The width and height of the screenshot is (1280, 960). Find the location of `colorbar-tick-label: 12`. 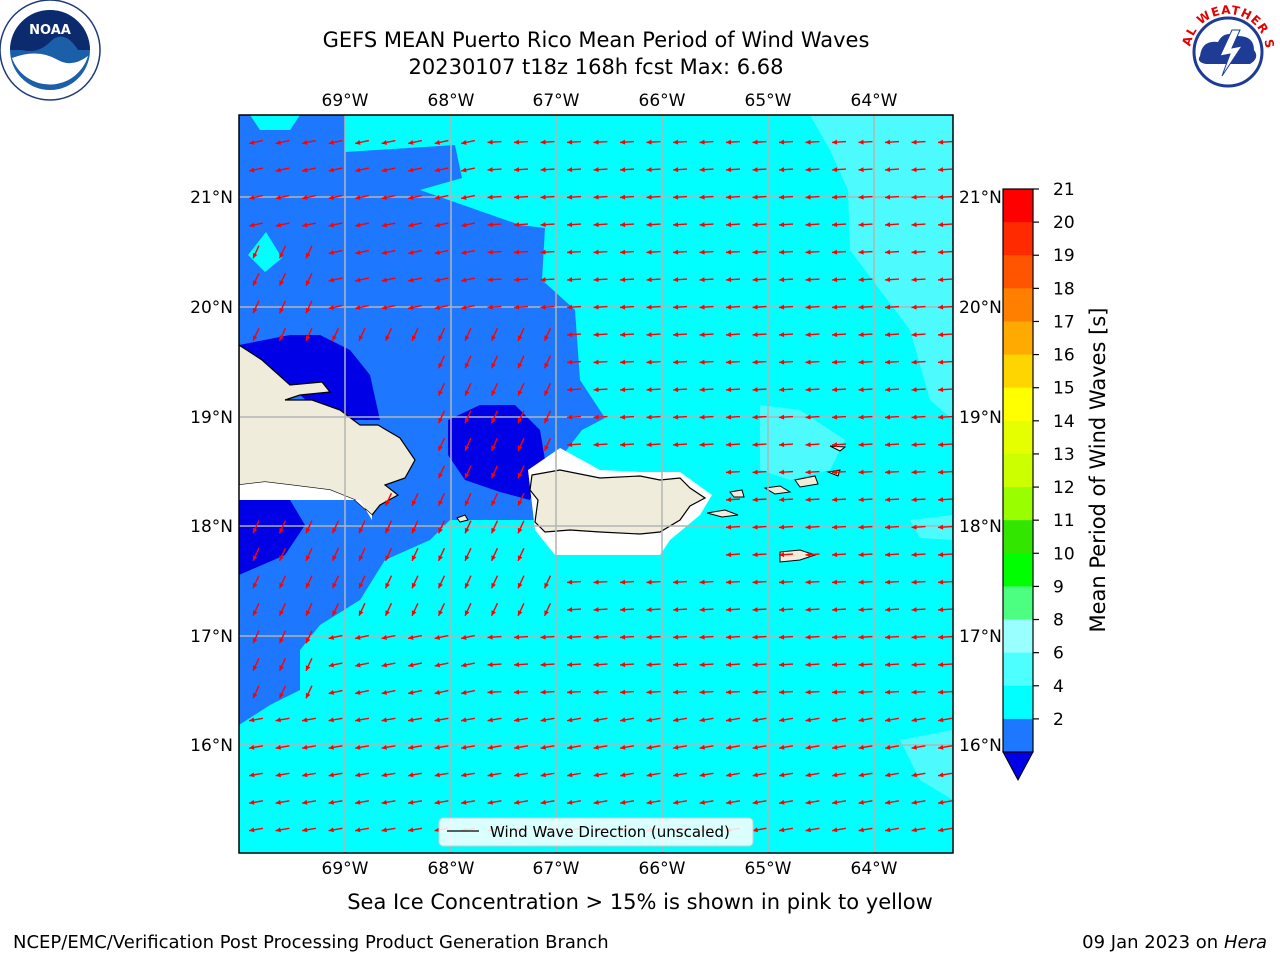

colorbar-tick-label: 12 is located at coordinates (1064, 488).